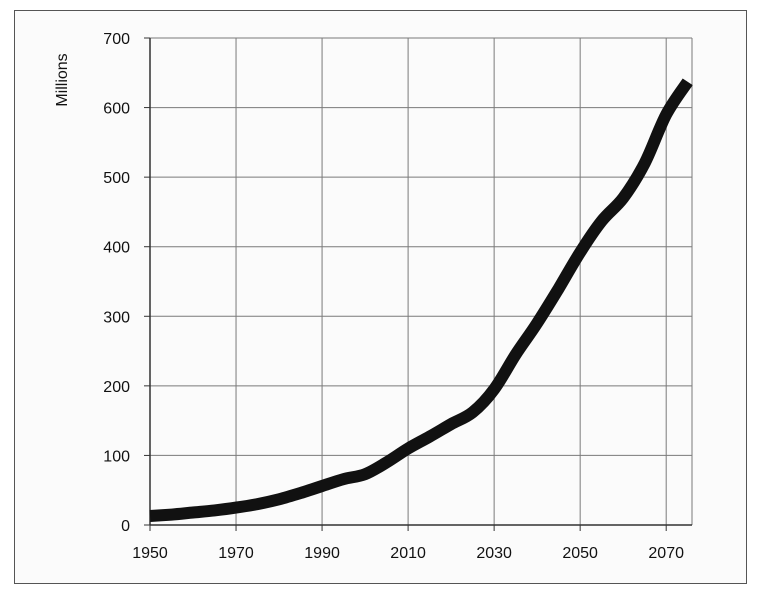 This screenshot has height=599, width=761. Describe the element at coordinates (116, 39) in the screenshot. I see `y-tick-label: 700` at that location.